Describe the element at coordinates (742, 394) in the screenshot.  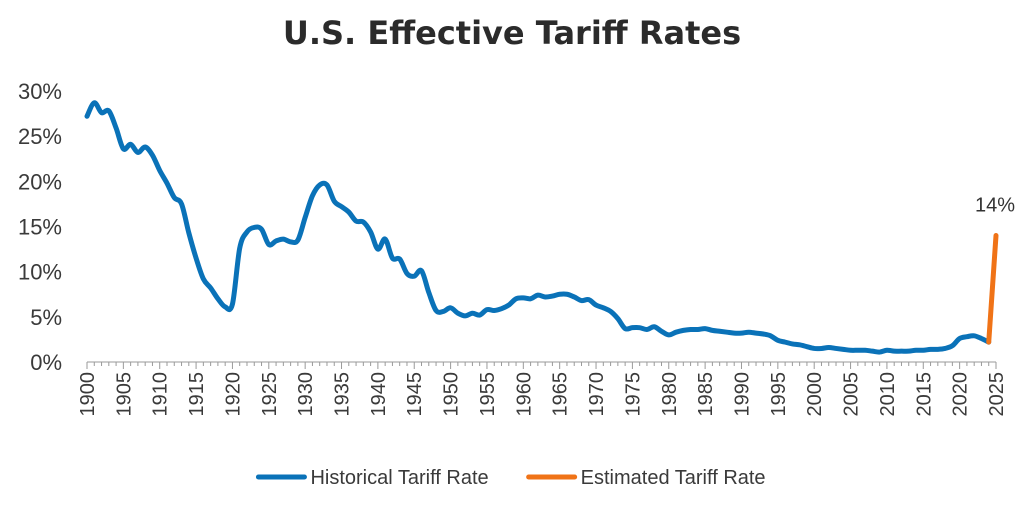
I see `x-tick-label: 1990` at that location.